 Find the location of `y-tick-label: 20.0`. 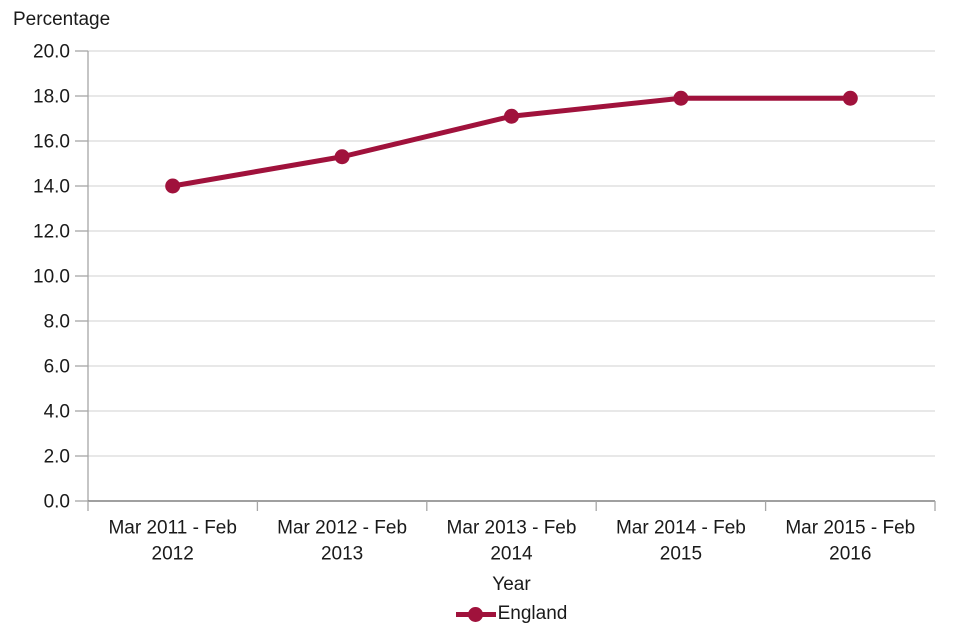

y-tick-label: 20.0 is located at coordinates (51, 52).